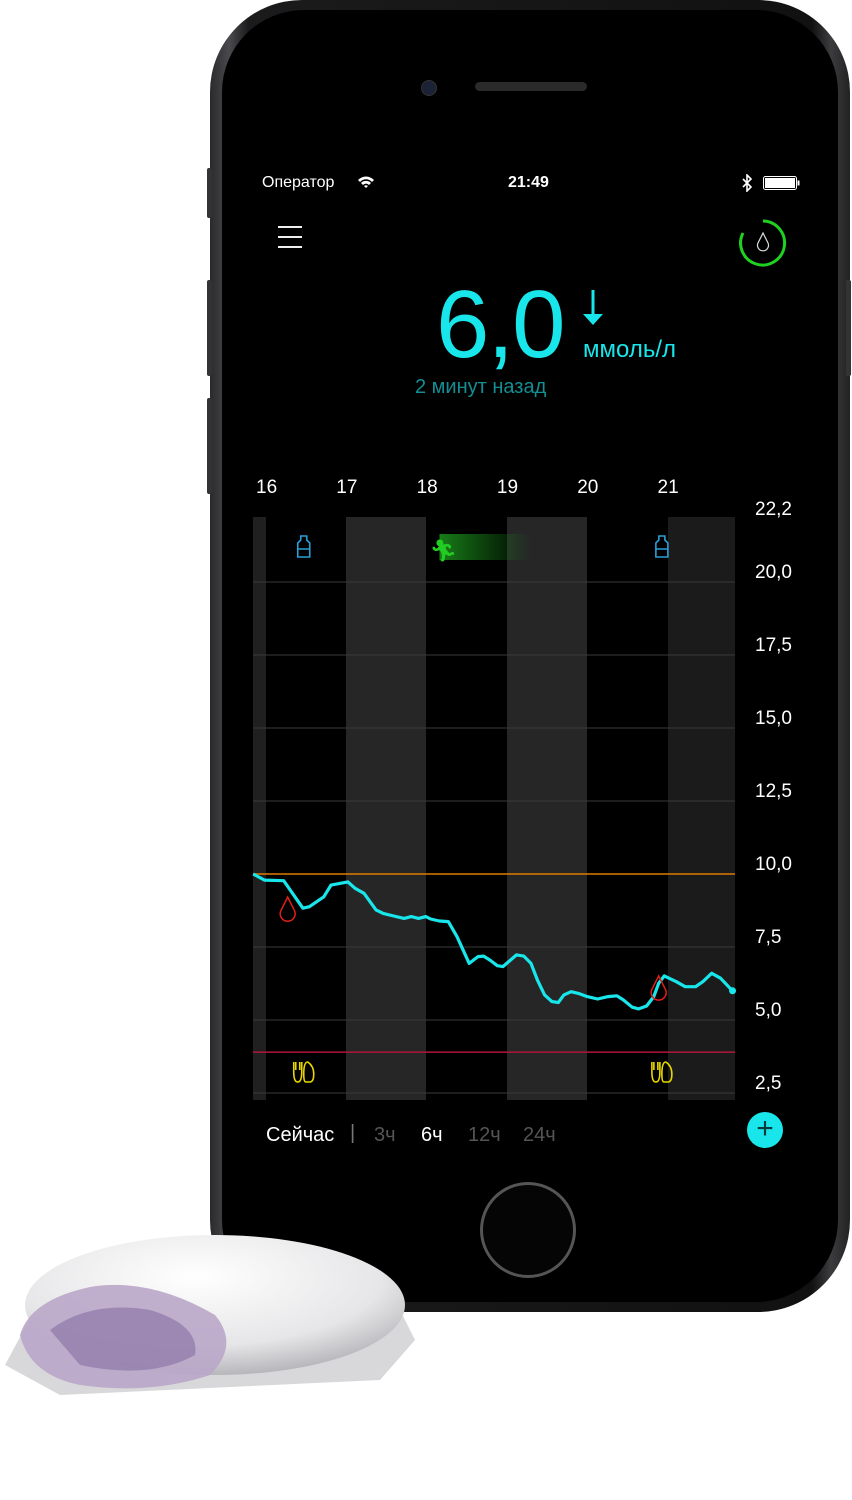 The height and width of the screenshot is (1500, 852). I want to click on range-12h: 12ч, so click(484, 1135).